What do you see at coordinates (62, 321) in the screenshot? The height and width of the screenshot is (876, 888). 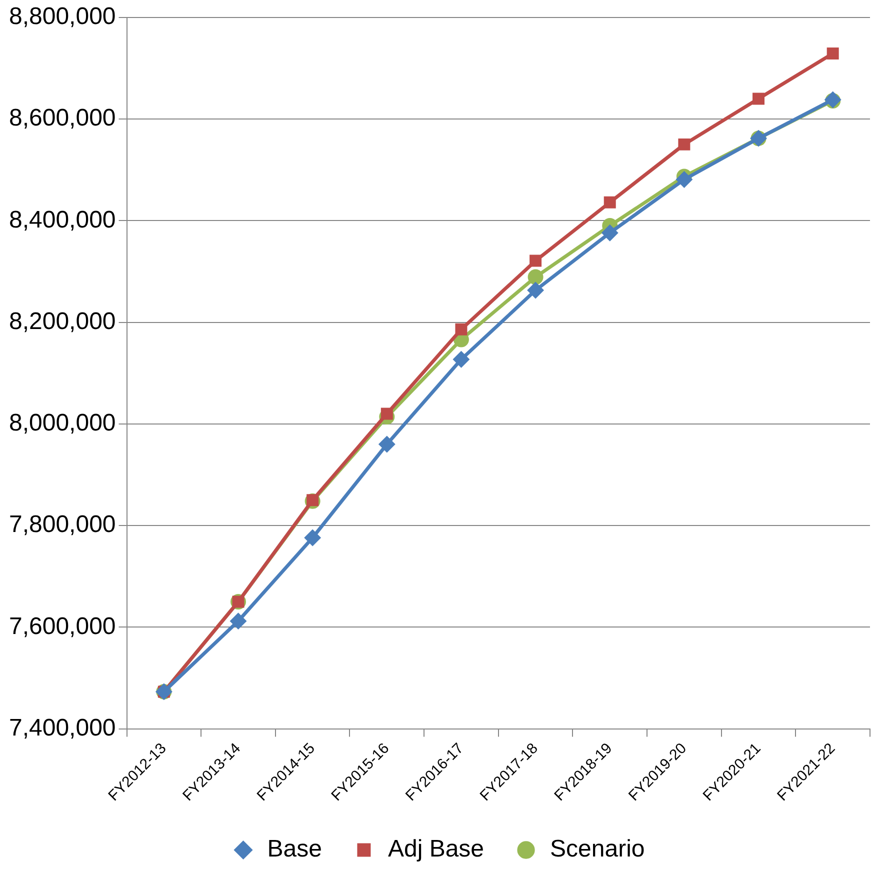 I see `y-tick-label: 8,200,000` at bounding box center [62, 321].